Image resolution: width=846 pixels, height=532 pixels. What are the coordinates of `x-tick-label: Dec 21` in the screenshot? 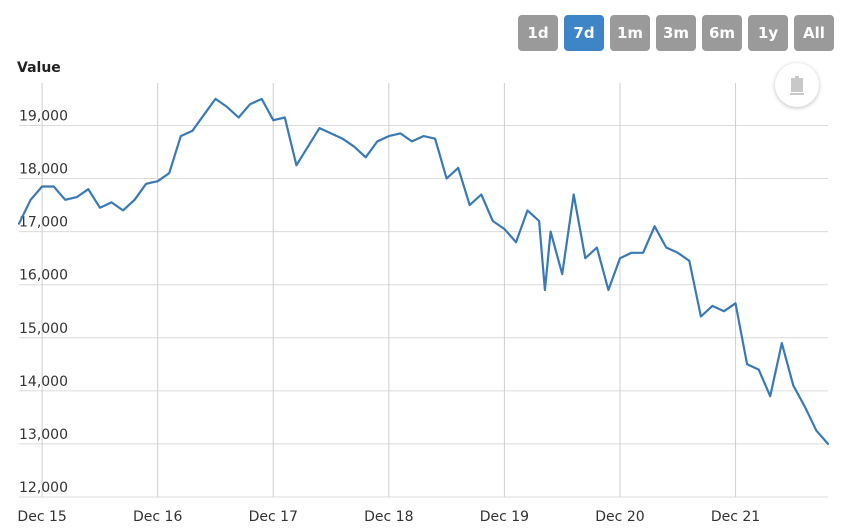 It's located at (735, 517).